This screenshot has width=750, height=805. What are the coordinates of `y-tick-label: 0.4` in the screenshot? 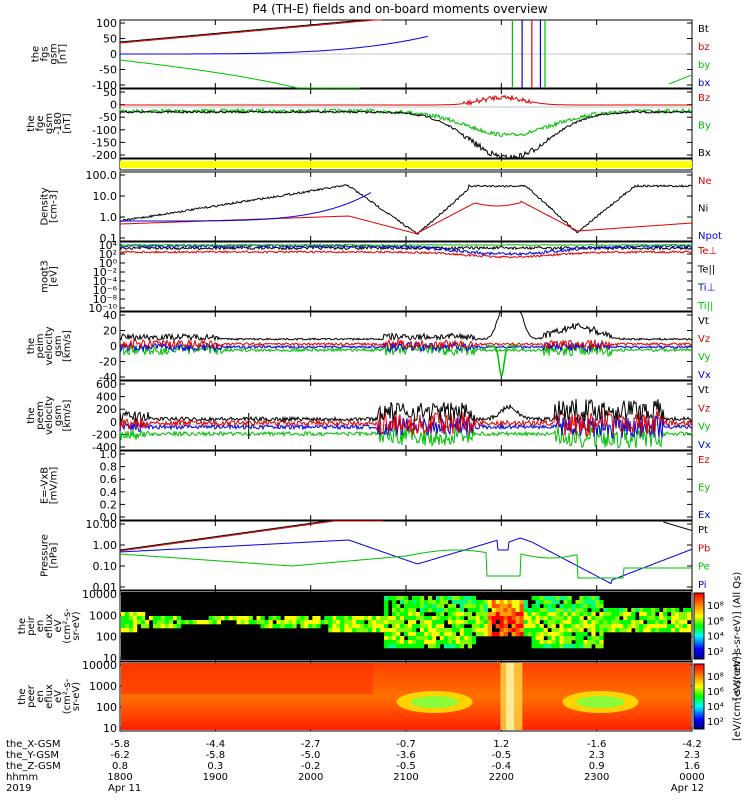 It's located at (109, 492).